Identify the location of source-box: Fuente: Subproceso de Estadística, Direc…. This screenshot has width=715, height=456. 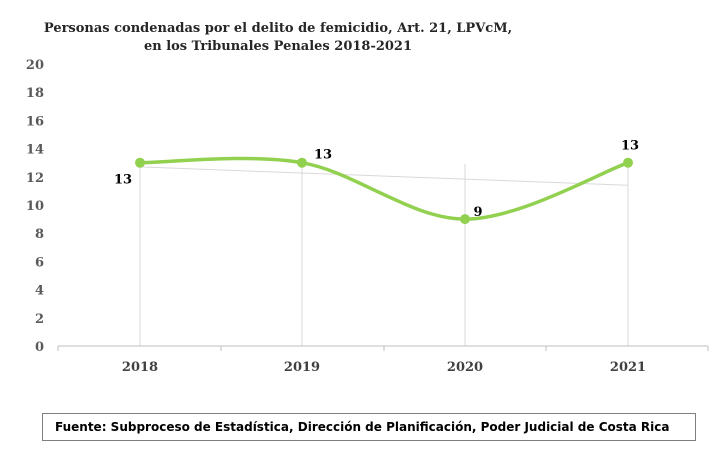
(369, 427).